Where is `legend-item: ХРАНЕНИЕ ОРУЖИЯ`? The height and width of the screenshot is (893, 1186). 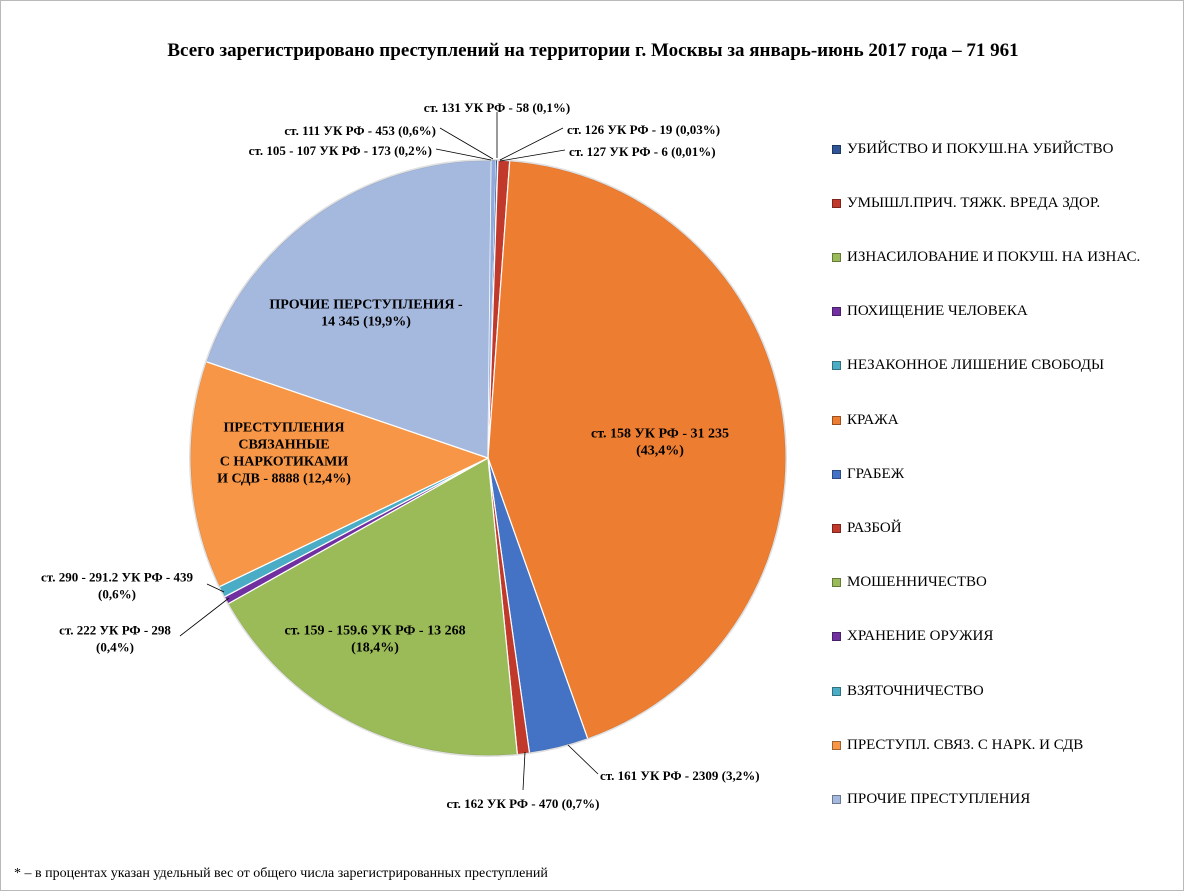 legend-item: ХРАНЕНИЕ ОРУЖИЯ is located at coordinates (912, 637).